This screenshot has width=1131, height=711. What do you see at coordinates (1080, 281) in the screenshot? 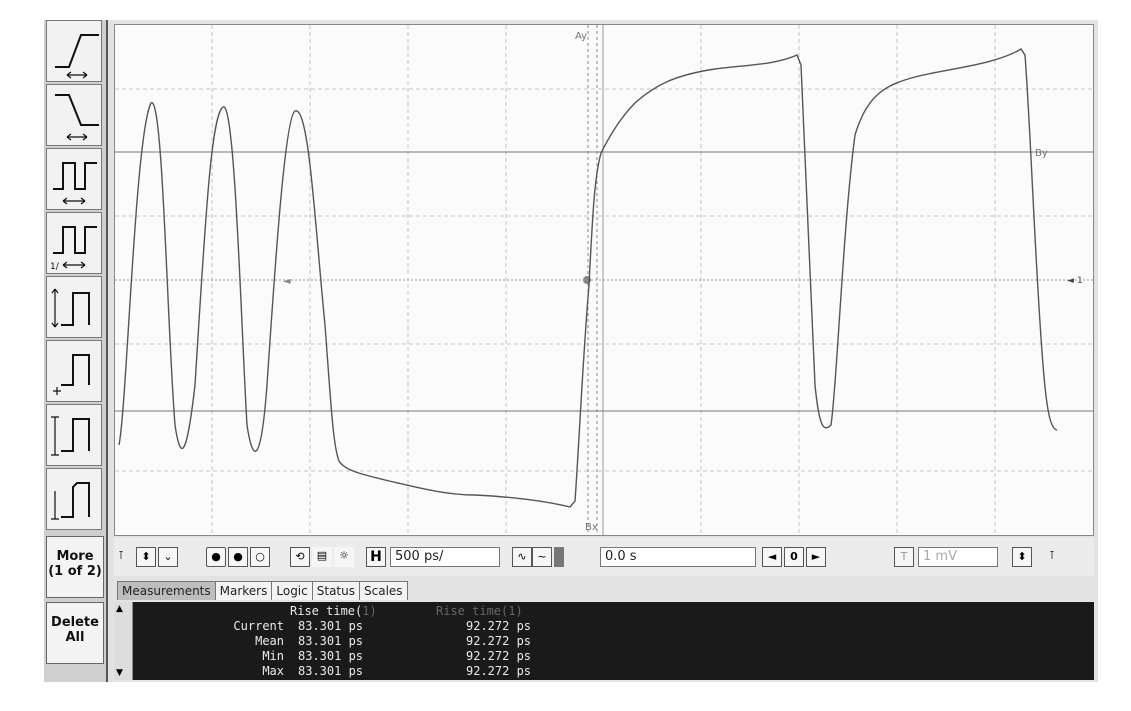
I see `channel-label: 1` at bounding box center [1080, 281].